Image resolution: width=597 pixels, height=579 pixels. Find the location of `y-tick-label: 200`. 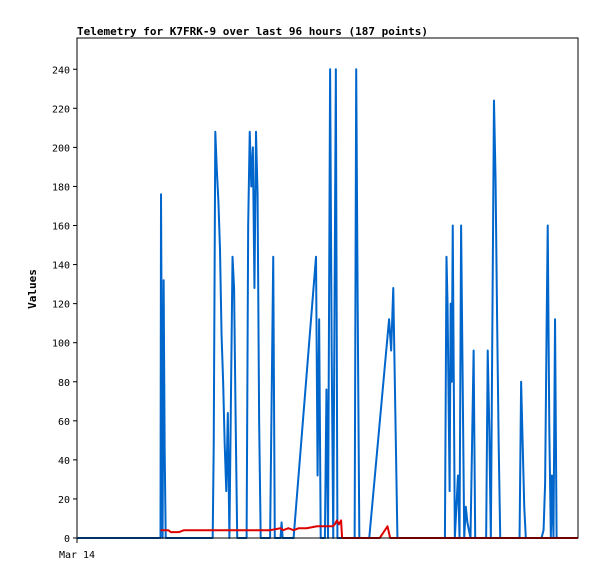

y-tick-label: 200 is located at coordinates (61, 148).